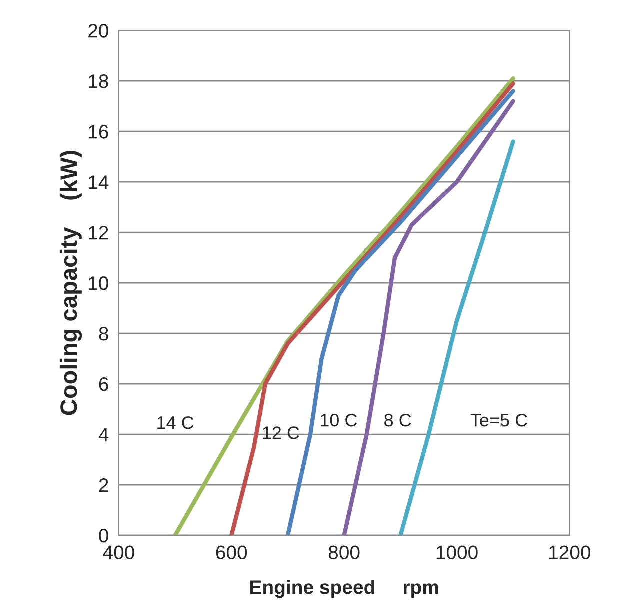 Image resolution: width=626 pixels, height=612 pixels. What do you see at coordinates (103, 385) in the screenshot?
I see `y-tick-label: 6` at bounding box center [103, 385].